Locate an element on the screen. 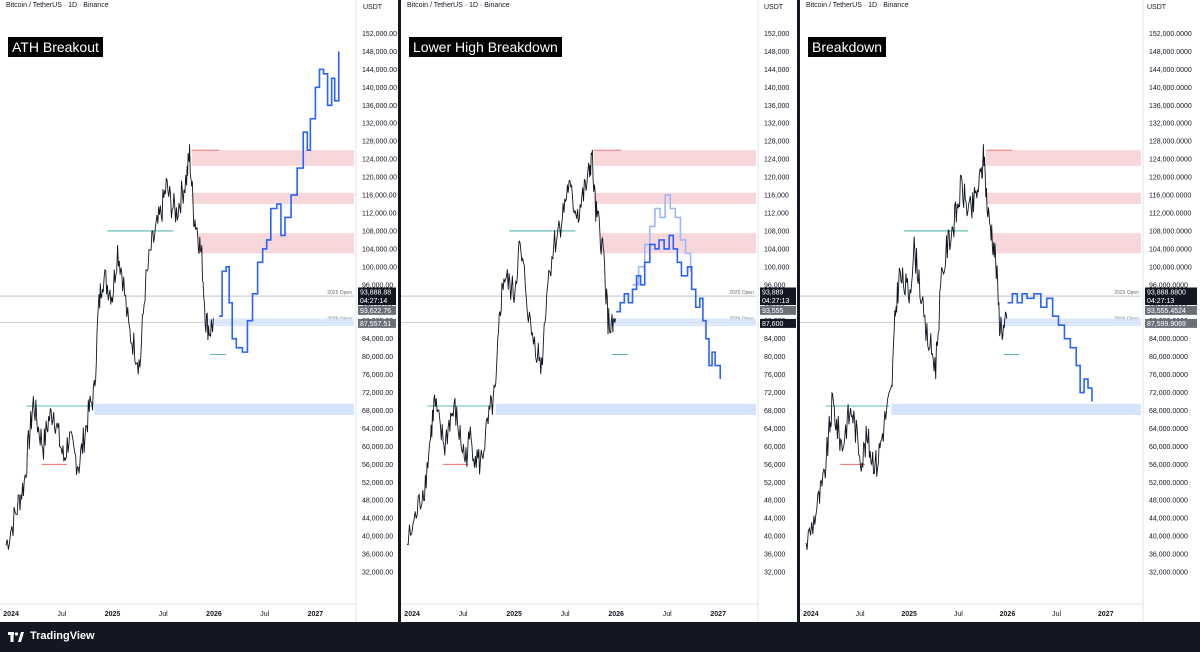 This screenshot has height=652, width=1200. y-tick-label: 80,000.0000 is located at coordinates (1168, 357).